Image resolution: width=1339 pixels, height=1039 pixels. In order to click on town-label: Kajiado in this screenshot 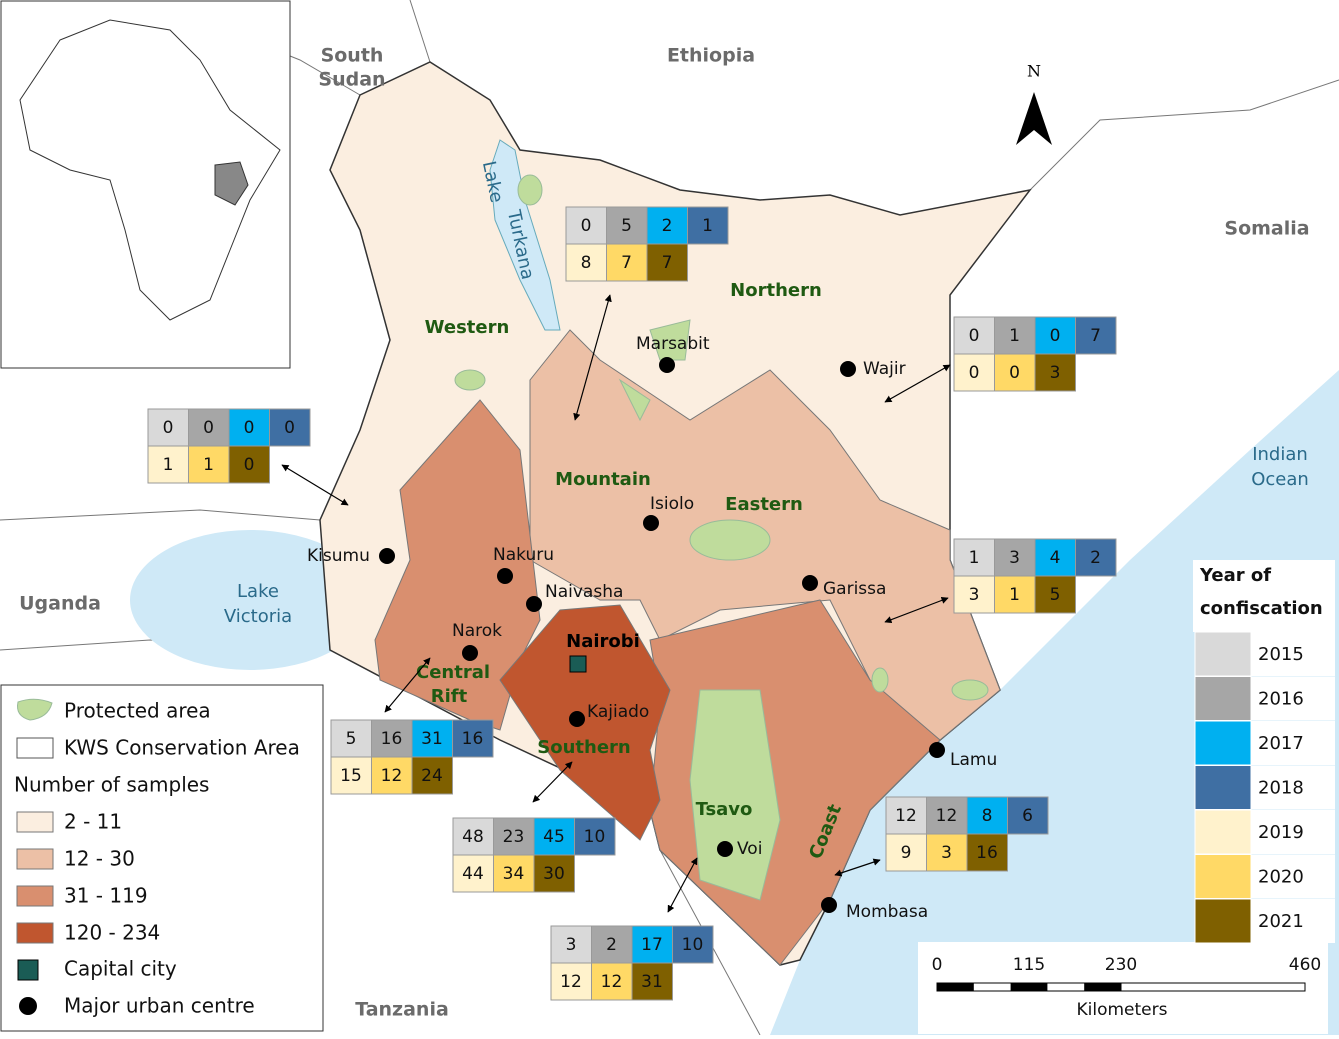, I will do `click(618, 712)`.